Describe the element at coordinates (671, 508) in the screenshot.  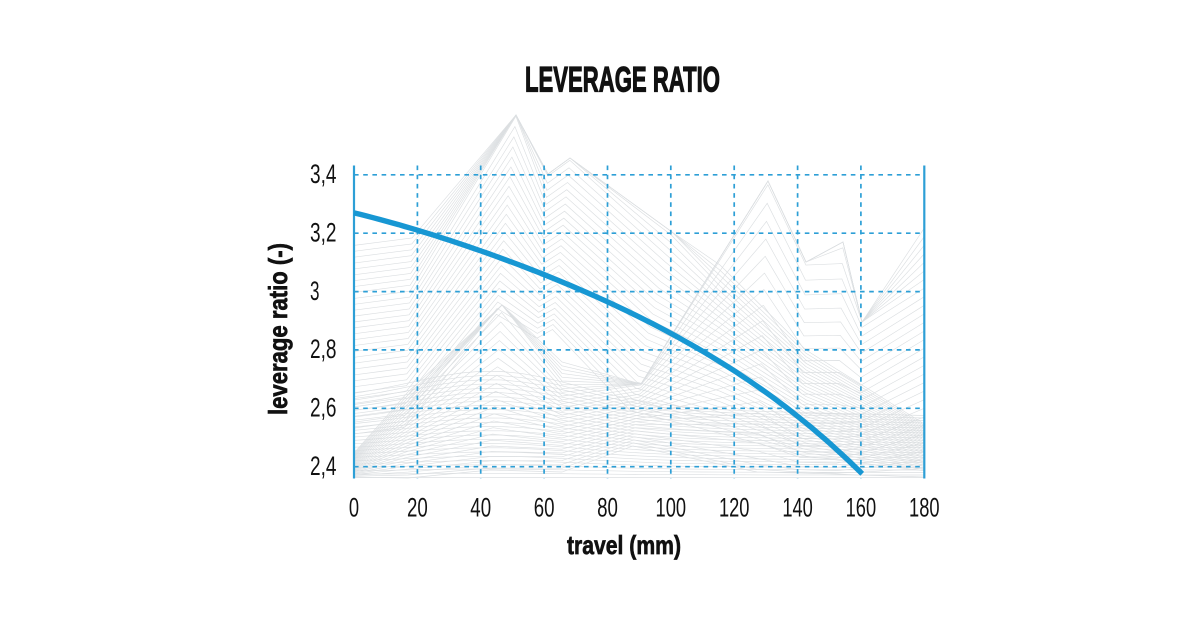
I see `svg-text: 100` at that location.